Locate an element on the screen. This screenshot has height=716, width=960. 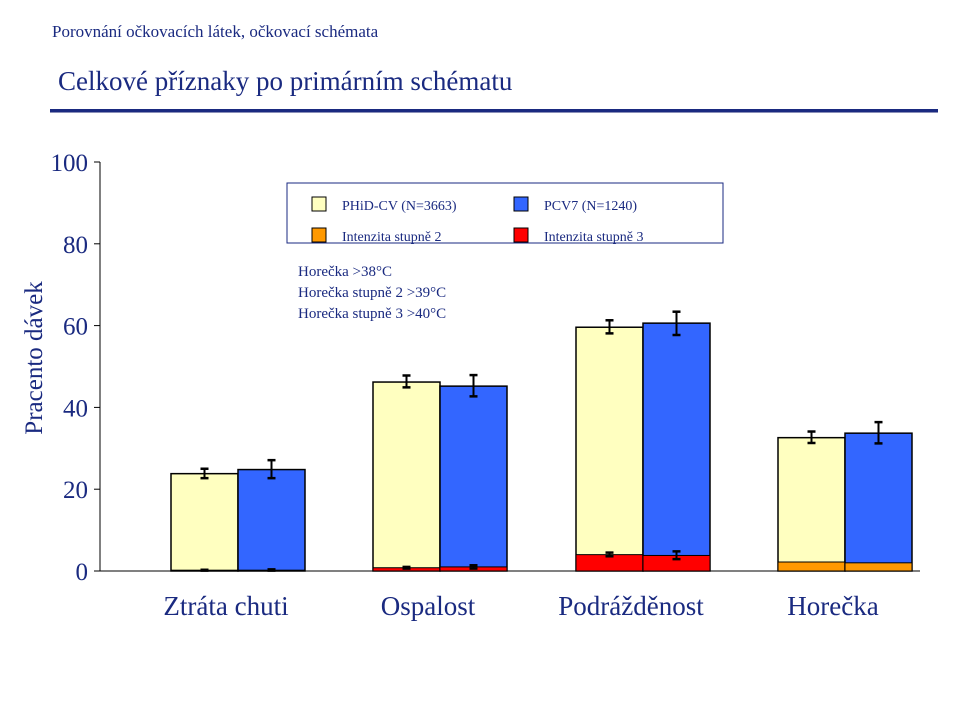
y-axis-label: Pracento dávek is located at coordinates (34, 358).